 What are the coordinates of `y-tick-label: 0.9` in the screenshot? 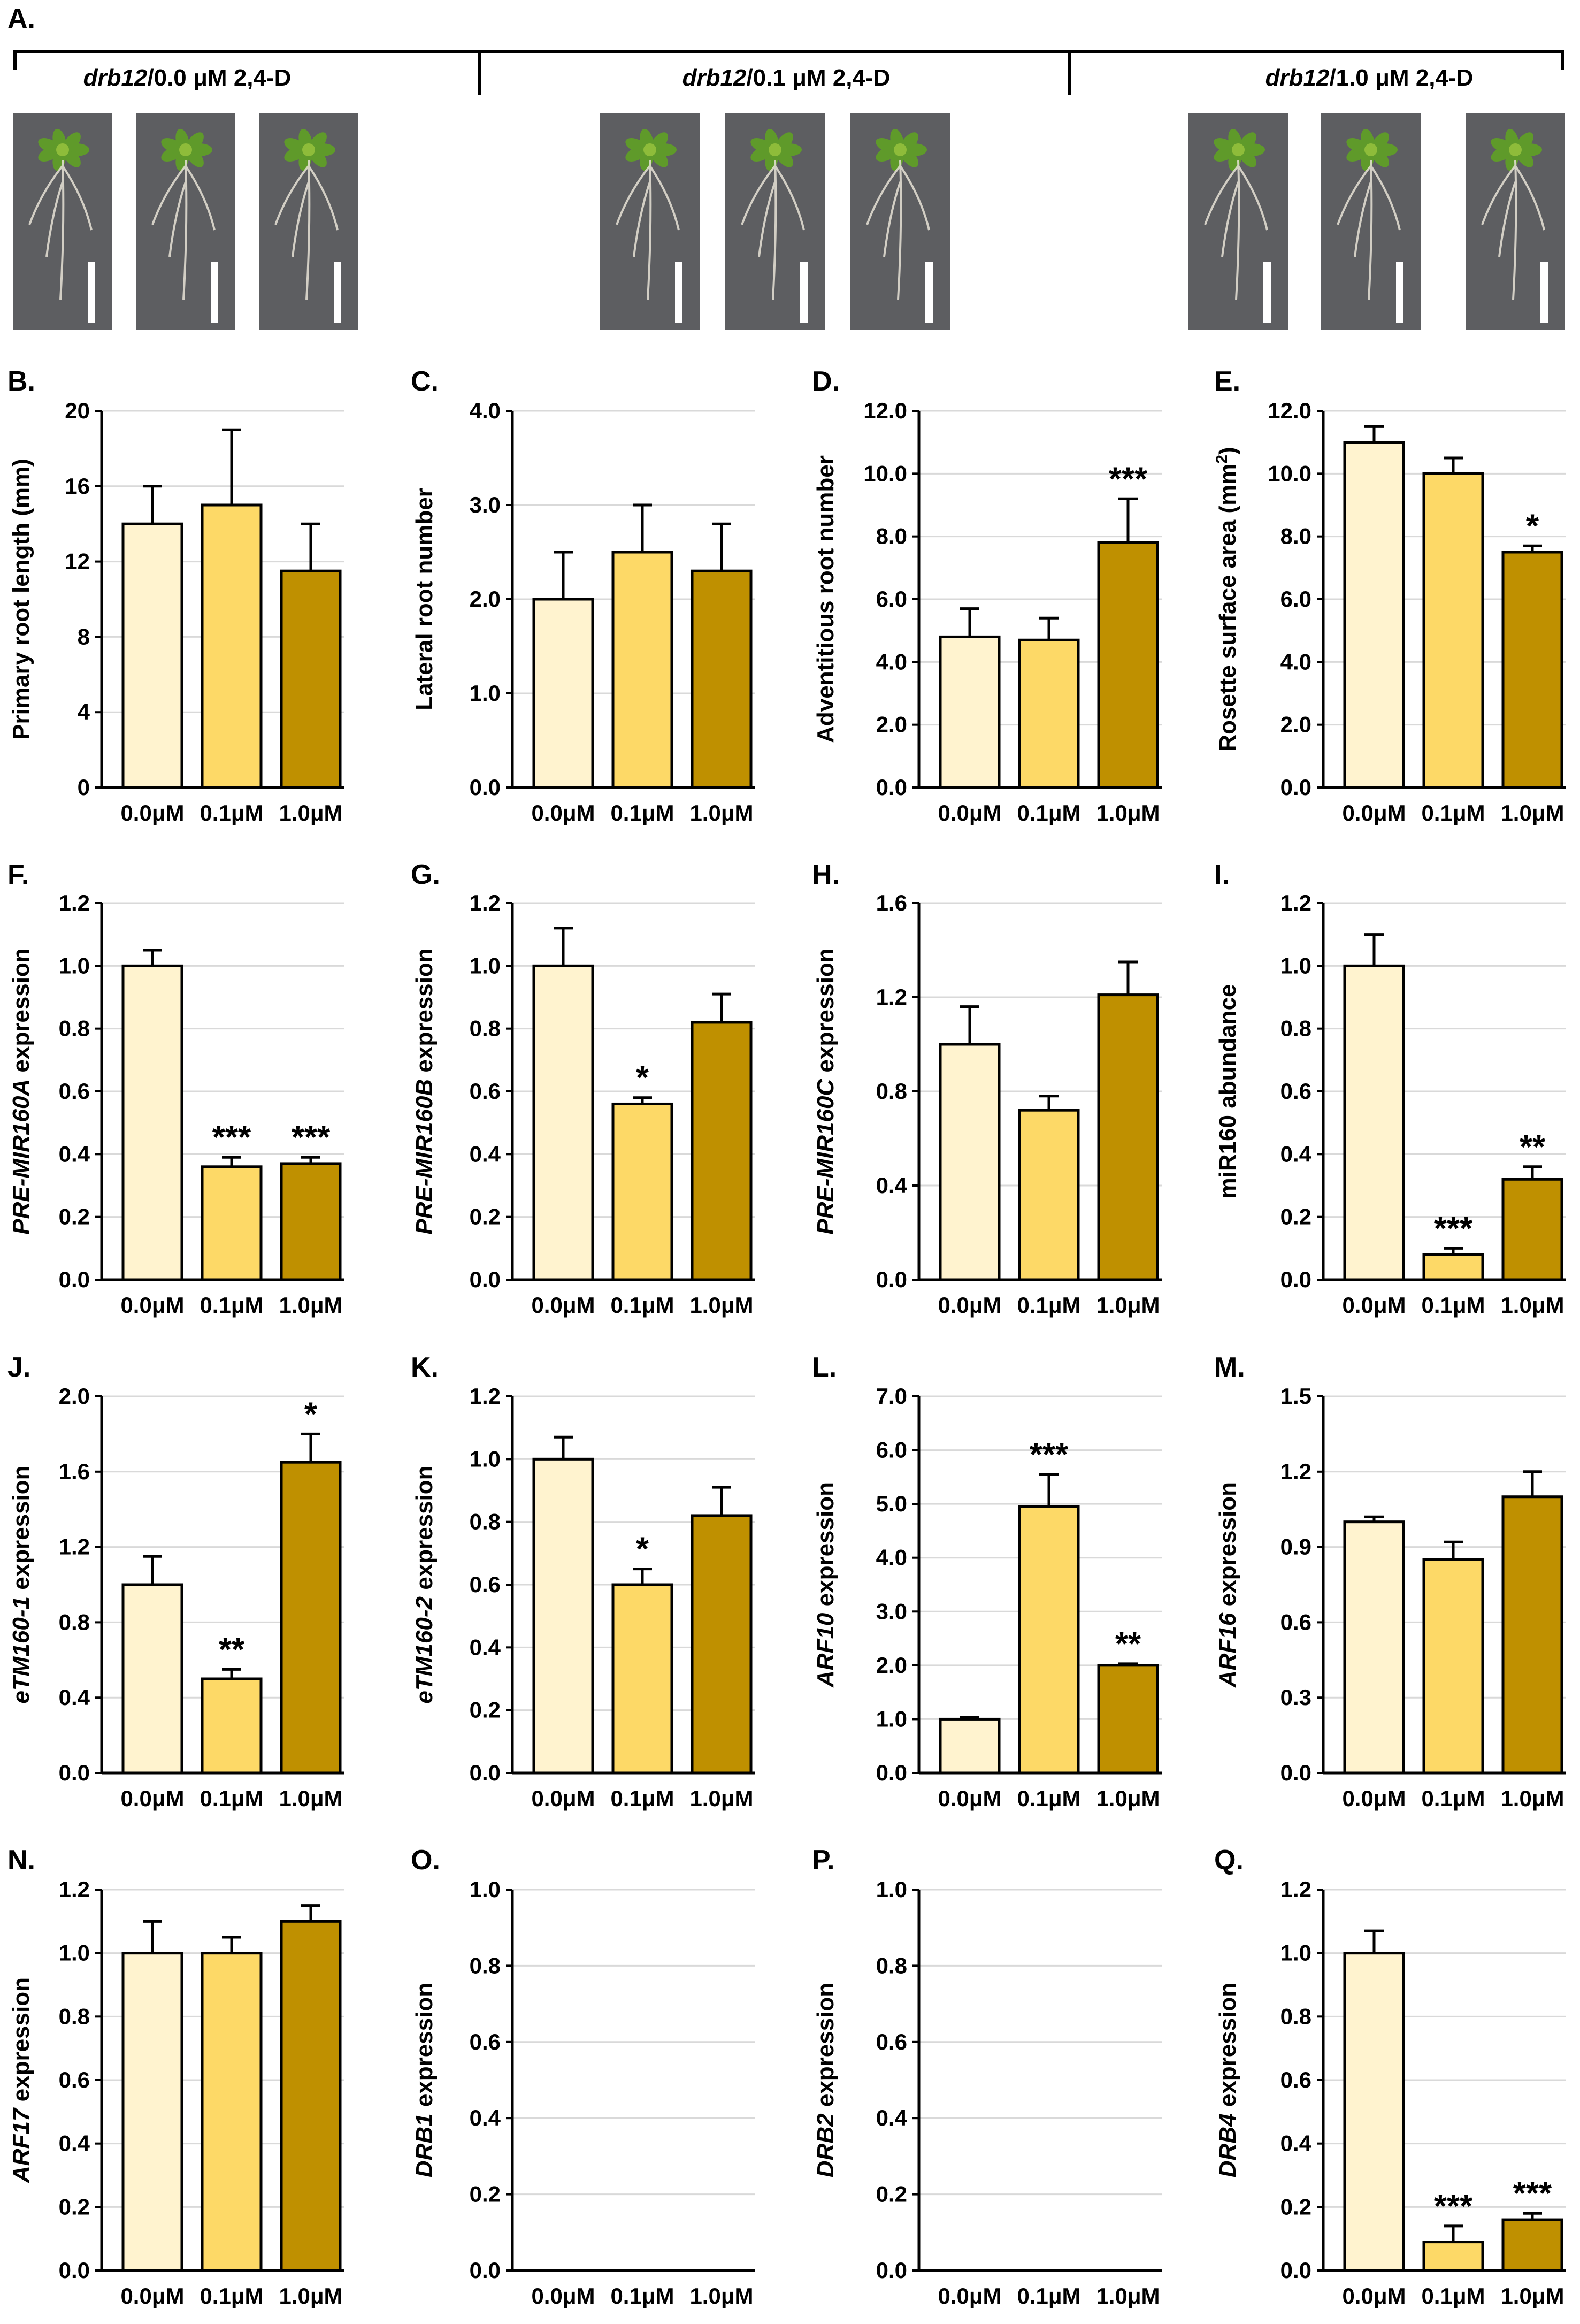 It's located at (1295, 1546).